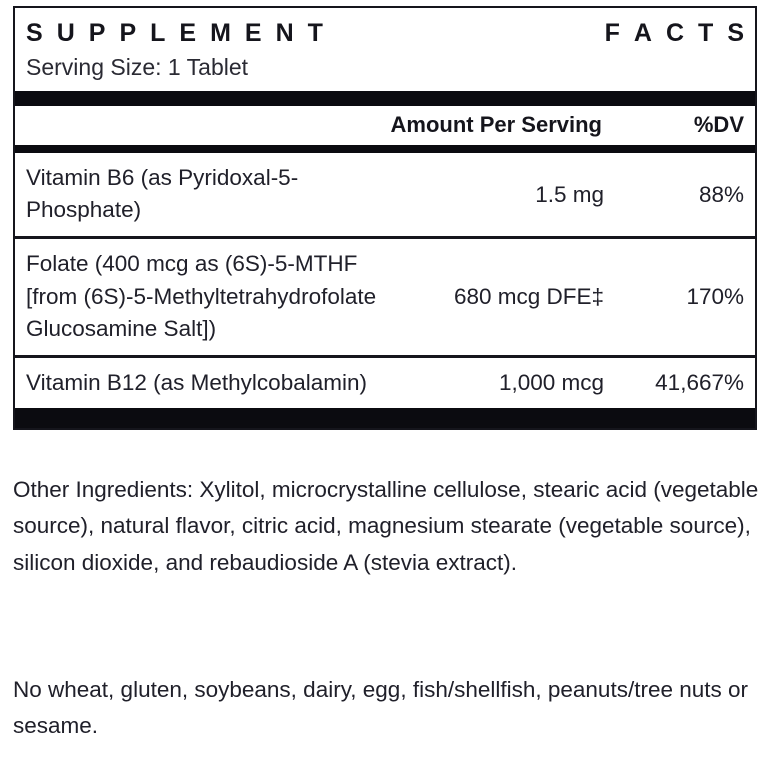  I want to click on serving-size: Serving Size: 1 Tablet, so click(137, 67).